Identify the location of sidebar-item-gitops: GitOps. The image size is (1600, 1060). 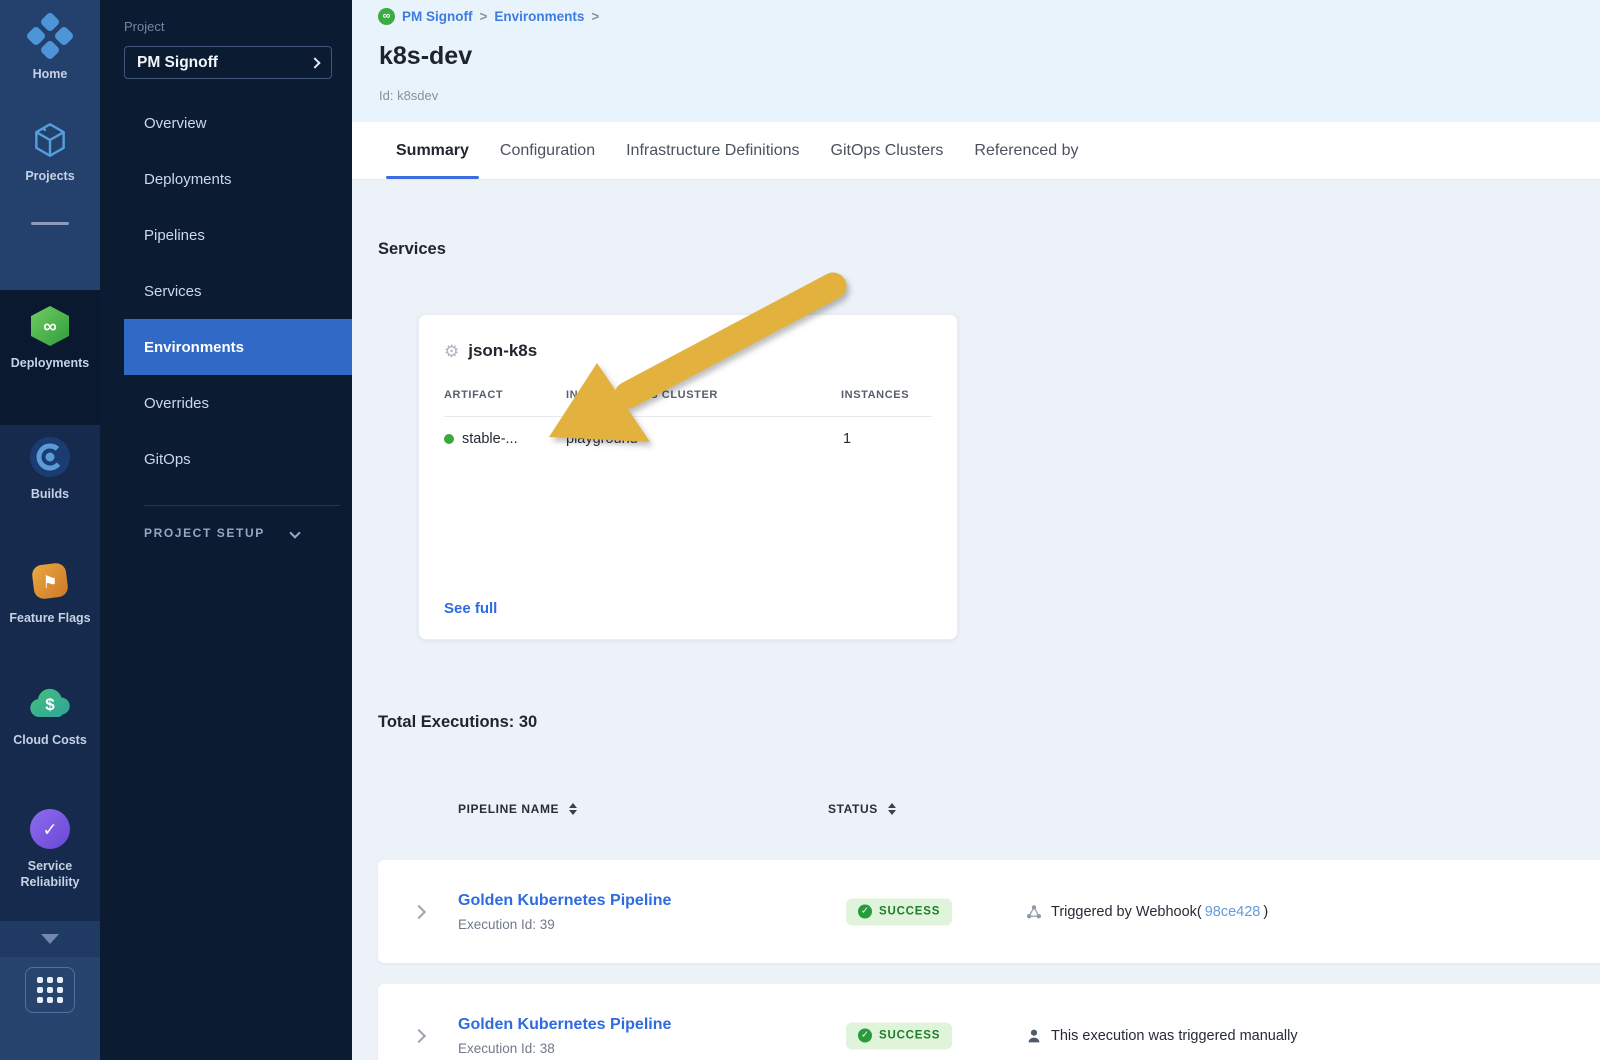
(167, 459).